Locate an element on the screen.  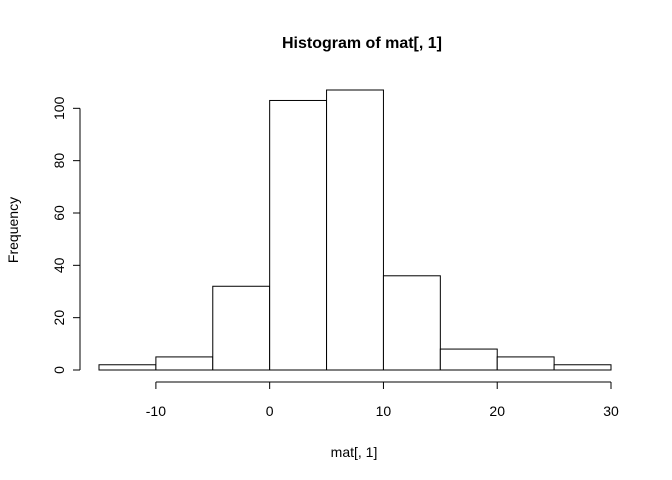
y-tick-label: 0 is located at coordinates (59, 370).